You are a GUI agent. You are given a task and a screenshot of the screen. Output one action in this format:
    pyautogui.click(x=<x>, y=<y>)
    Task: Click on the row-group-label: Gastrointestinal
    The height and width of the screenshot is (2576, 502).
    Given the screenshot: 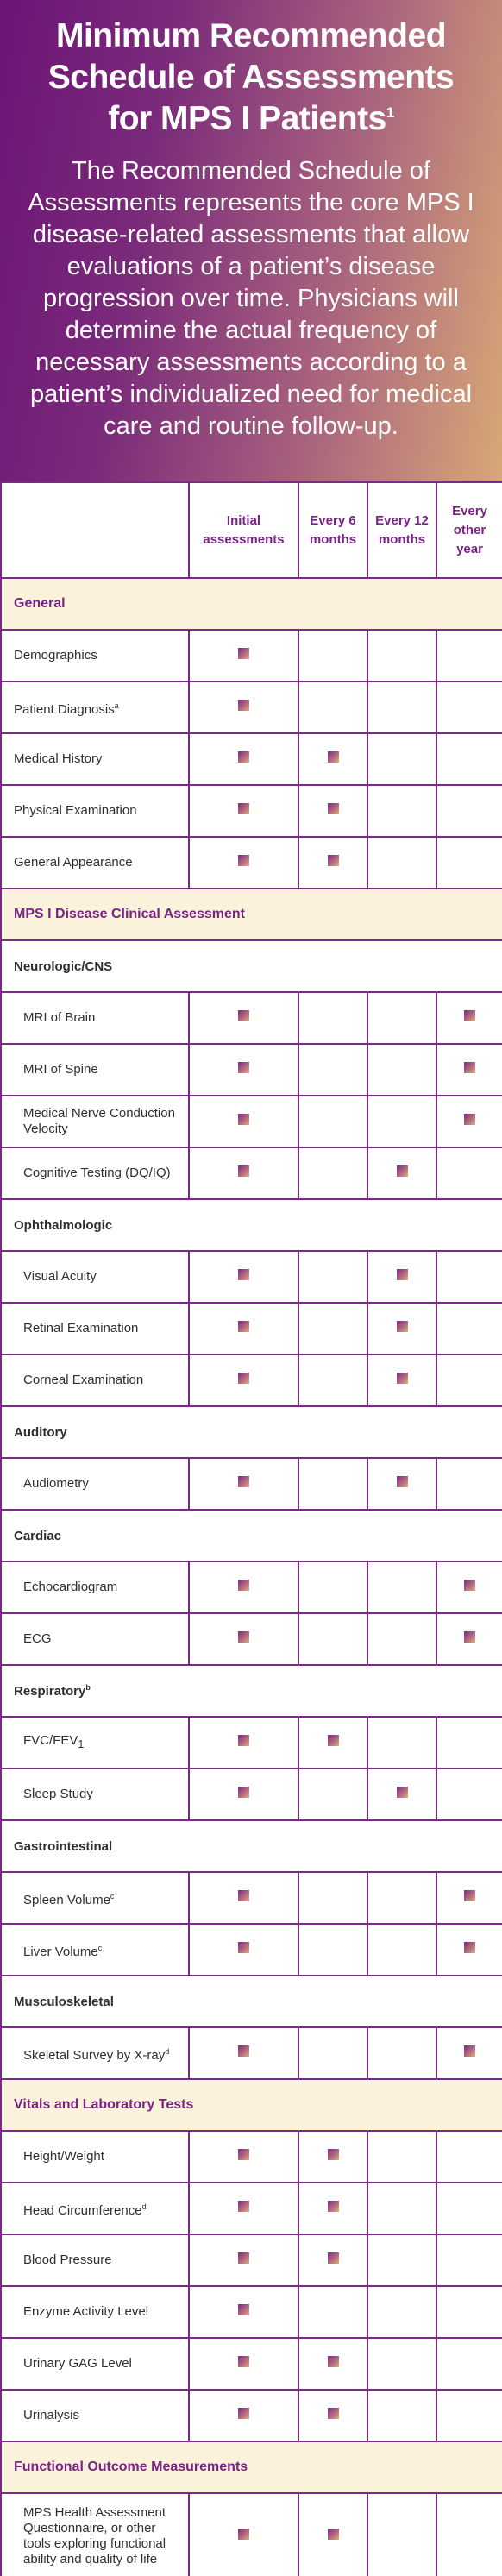 What is the action you would take?
    pyautogui.click(x=64, y=1846)
    